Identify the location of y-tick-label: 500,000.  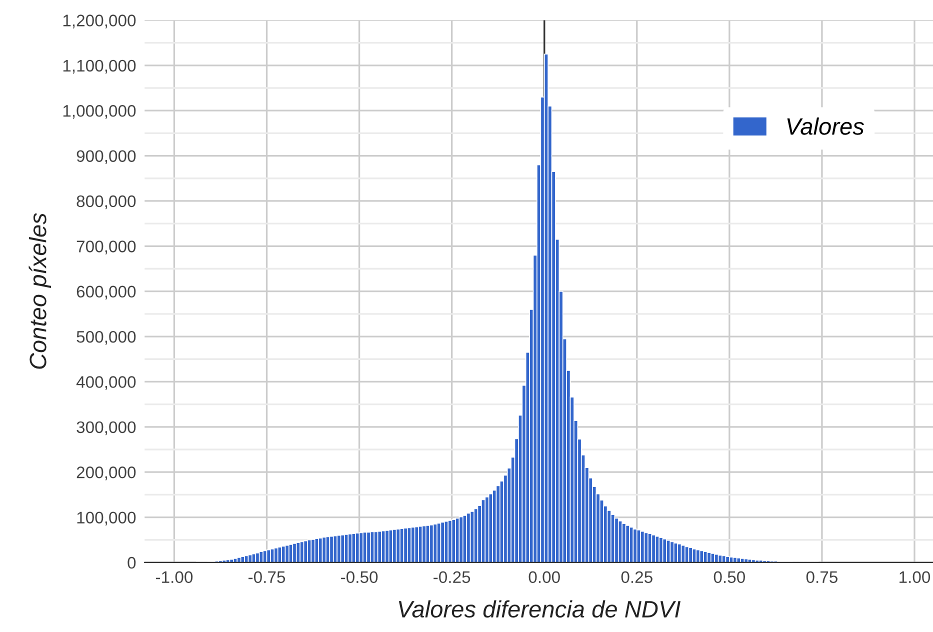
(106, 337).